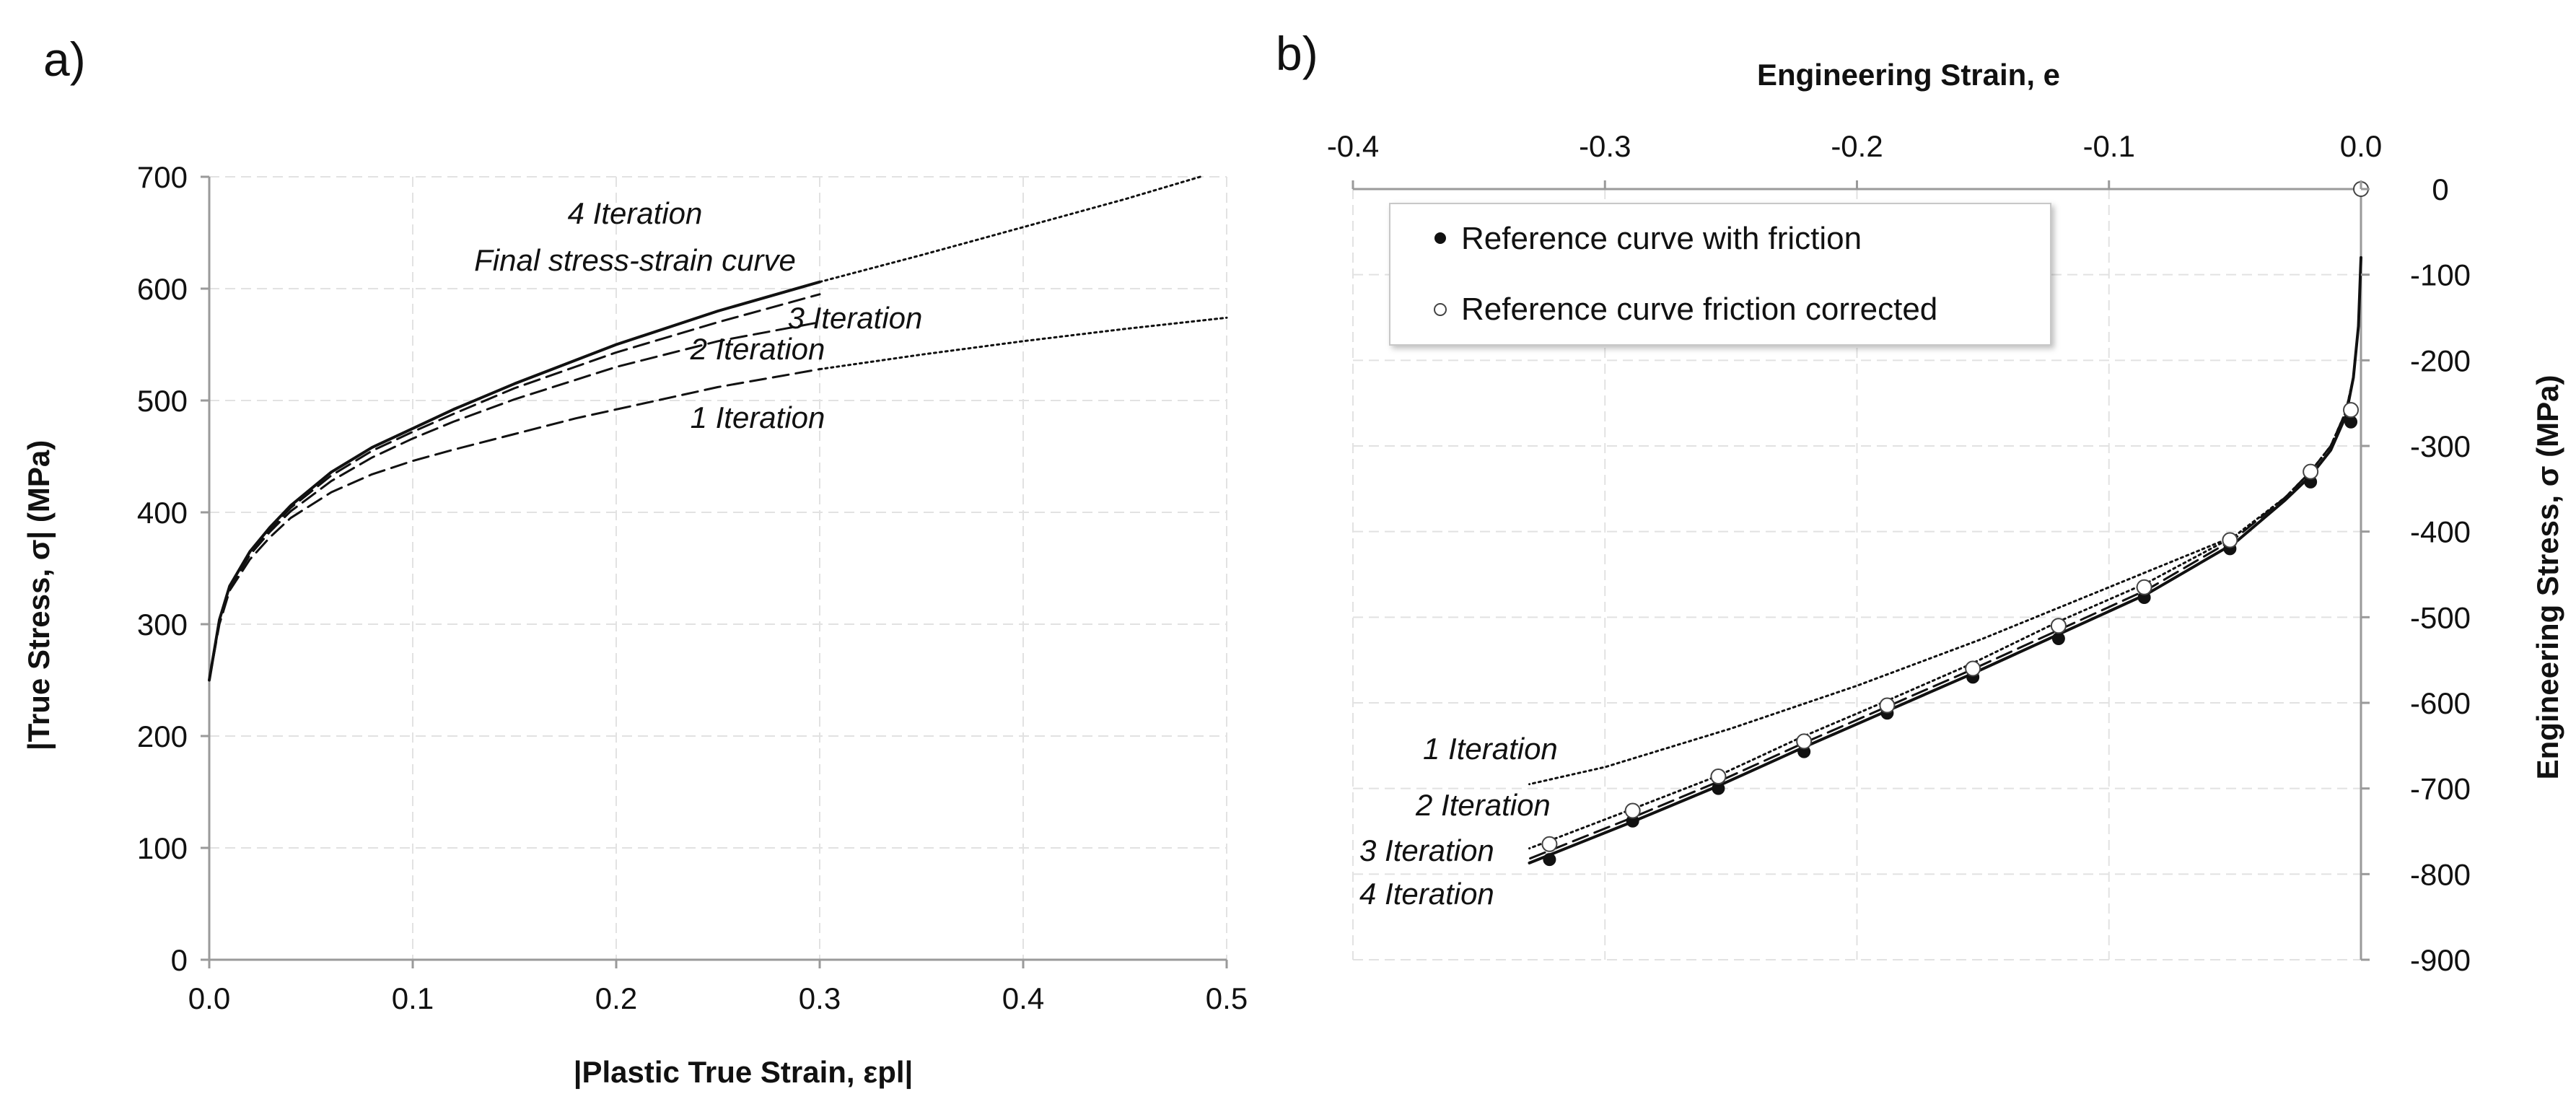 Image resolution: width=2576 pixels, height=1112 pixels. Describe the element at coordinates (1908, 75) in the screenshot. I see `chart-b-xlabel: Engineering Strain, e` at that location.